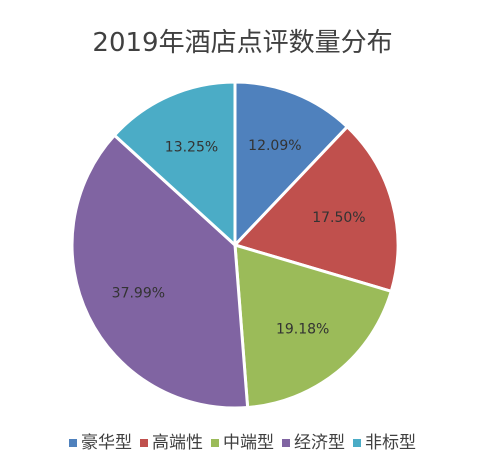 Image resolution: width=485 pixels, height=465 pixels. What do you see at coordinates (274, 146) in the screenshot?
I see `slice-label-1: 12.09%` at bounding box center [274, 146].